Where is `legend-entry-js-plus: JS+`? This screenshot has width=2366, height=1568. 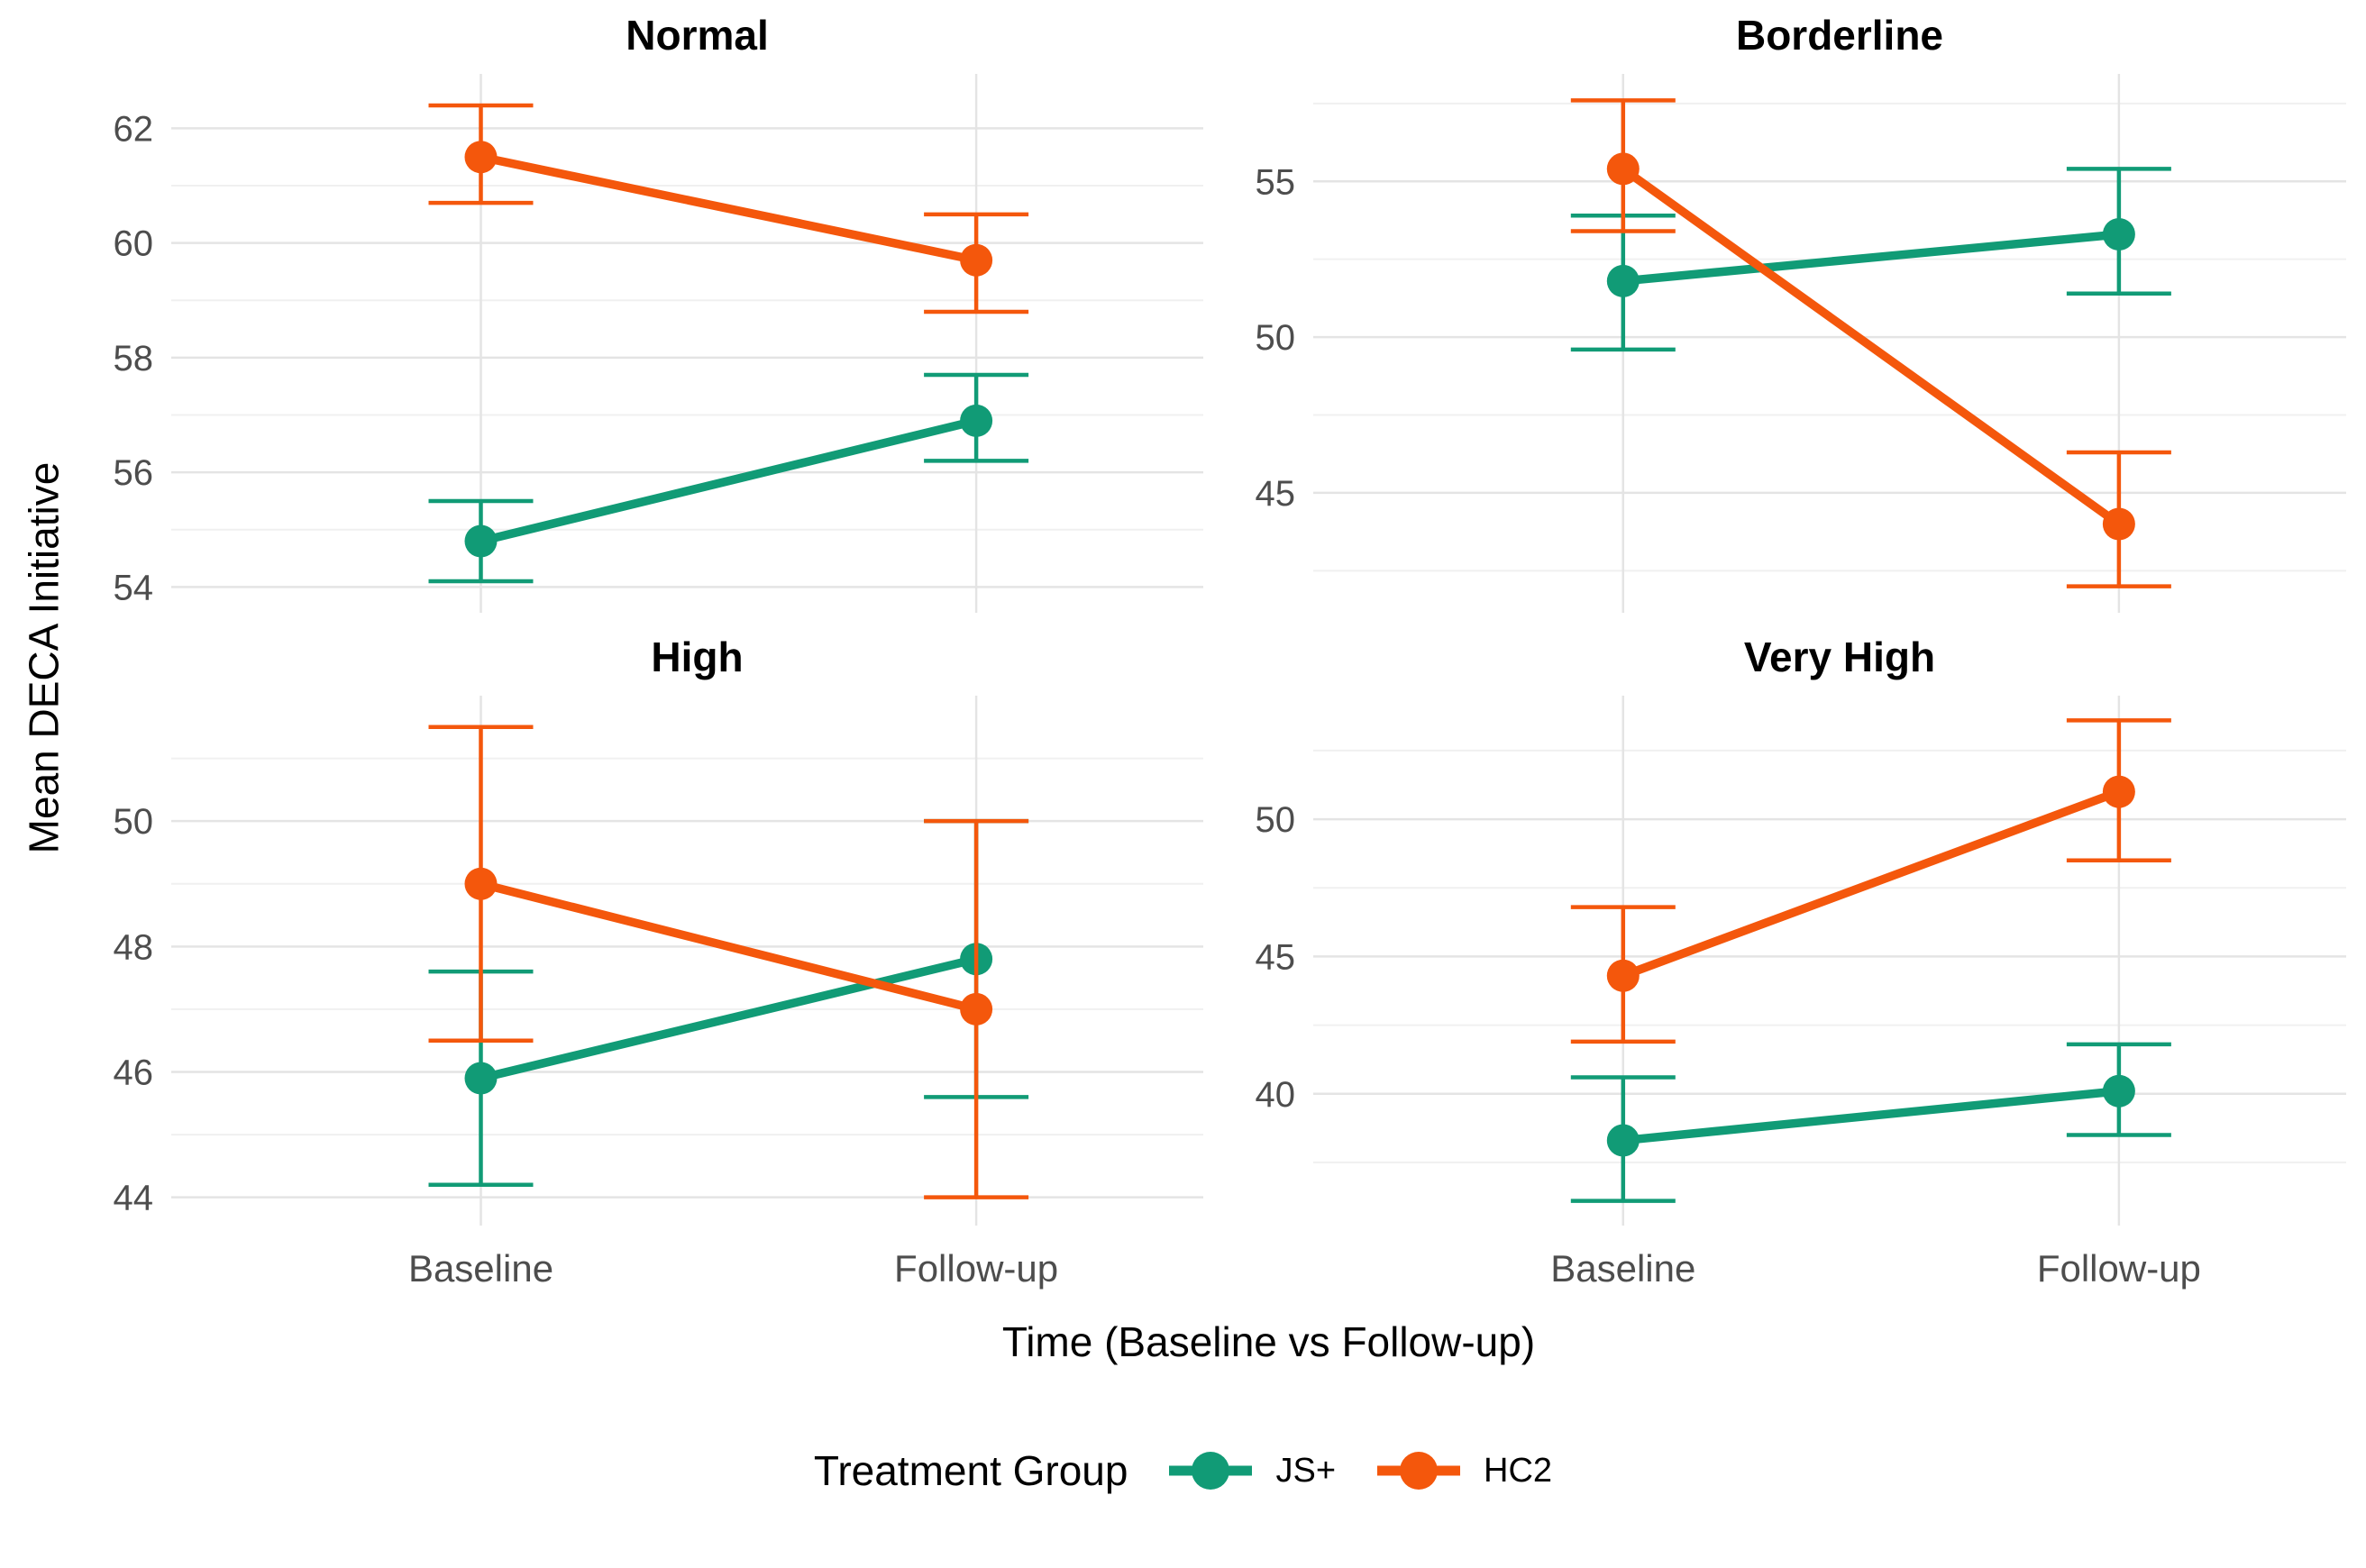
legend-entry-js-plus: JS+ is located at coordinates (1250, 1471).